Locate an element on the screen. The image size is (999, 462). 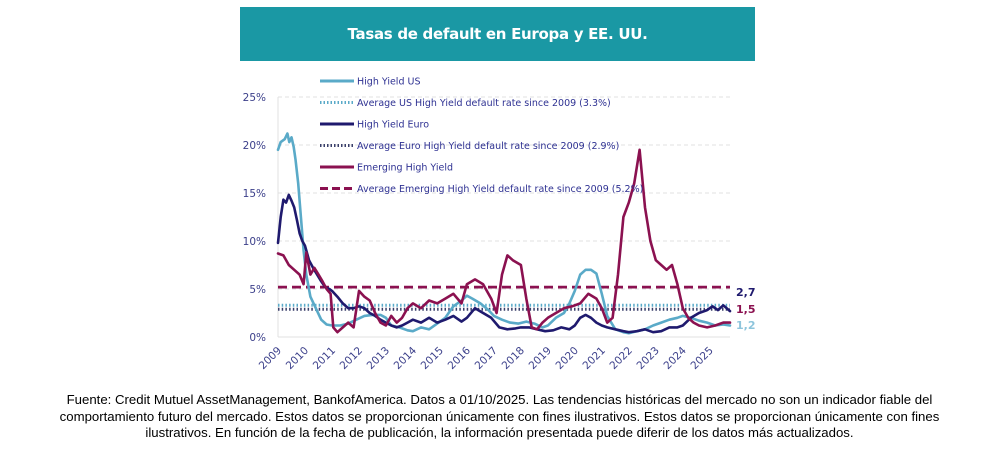
y-tick-label: 5% is located at coordinates (257, 290).